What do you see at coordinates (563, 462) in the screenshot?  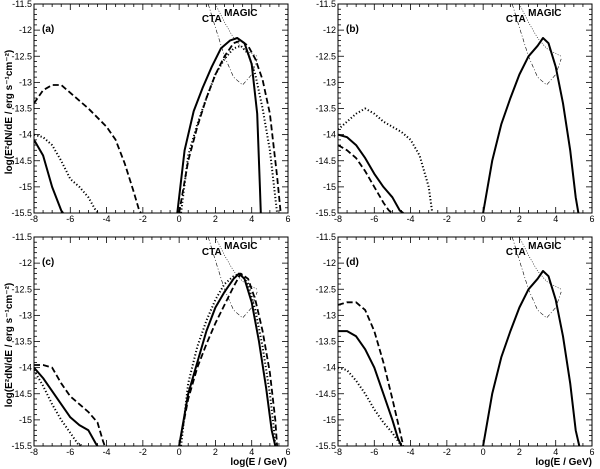 I see `x-axis-title-right: log(E / GeV)` at bounding box center [563, 462].